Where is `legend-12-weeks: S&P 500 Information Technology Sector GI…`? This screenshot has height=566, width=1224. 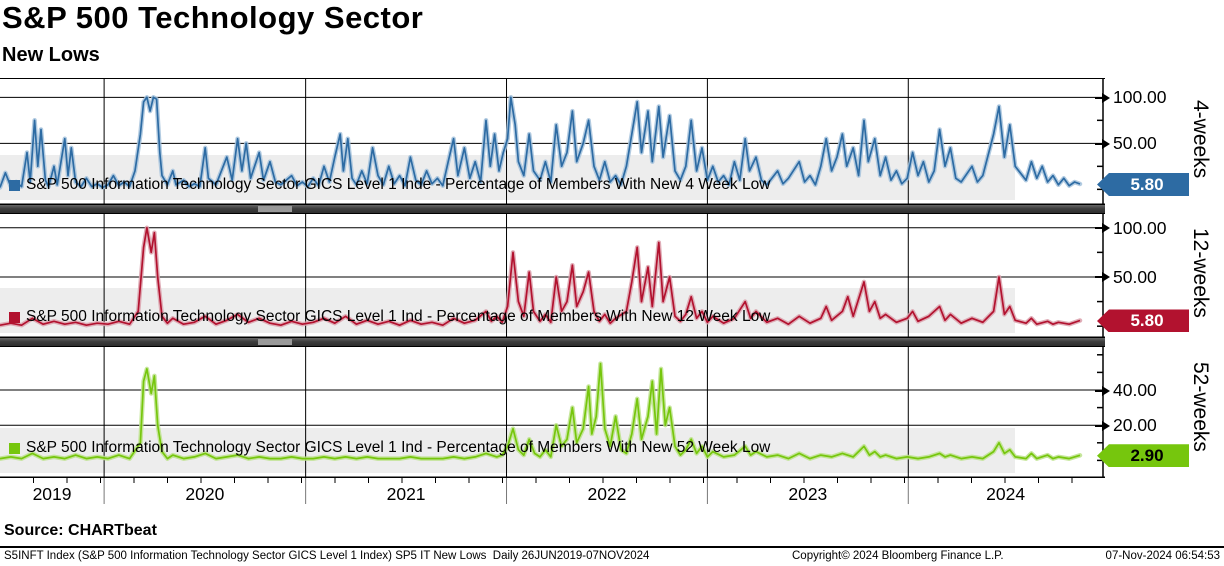 legend-12-weeks: S&P 500 Information Technology Sector GI… is located at coordinates (389, 317).